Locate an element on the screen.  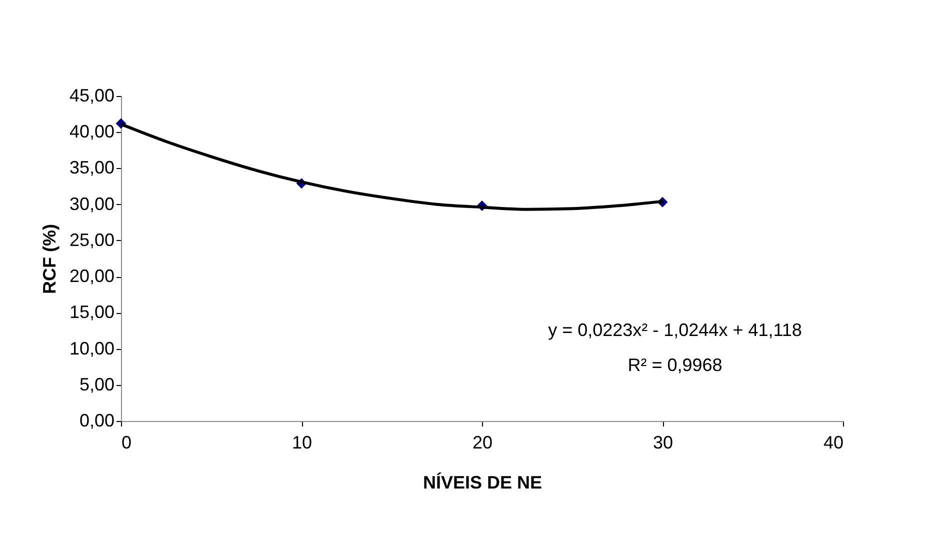
y-tick-label: 45,00 is located at coordinates (91, 96).